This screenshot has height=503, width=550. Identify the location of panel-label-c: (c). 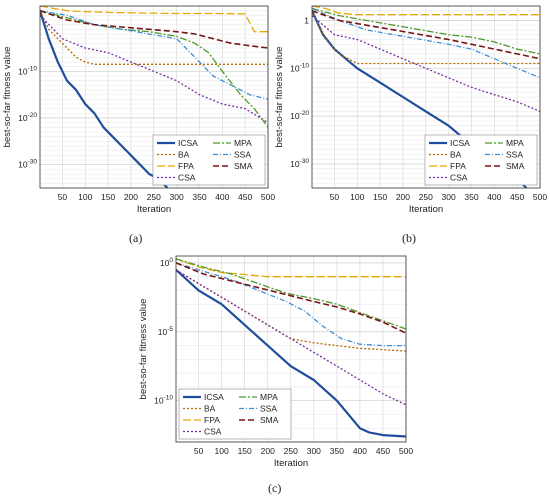
(275, 488).